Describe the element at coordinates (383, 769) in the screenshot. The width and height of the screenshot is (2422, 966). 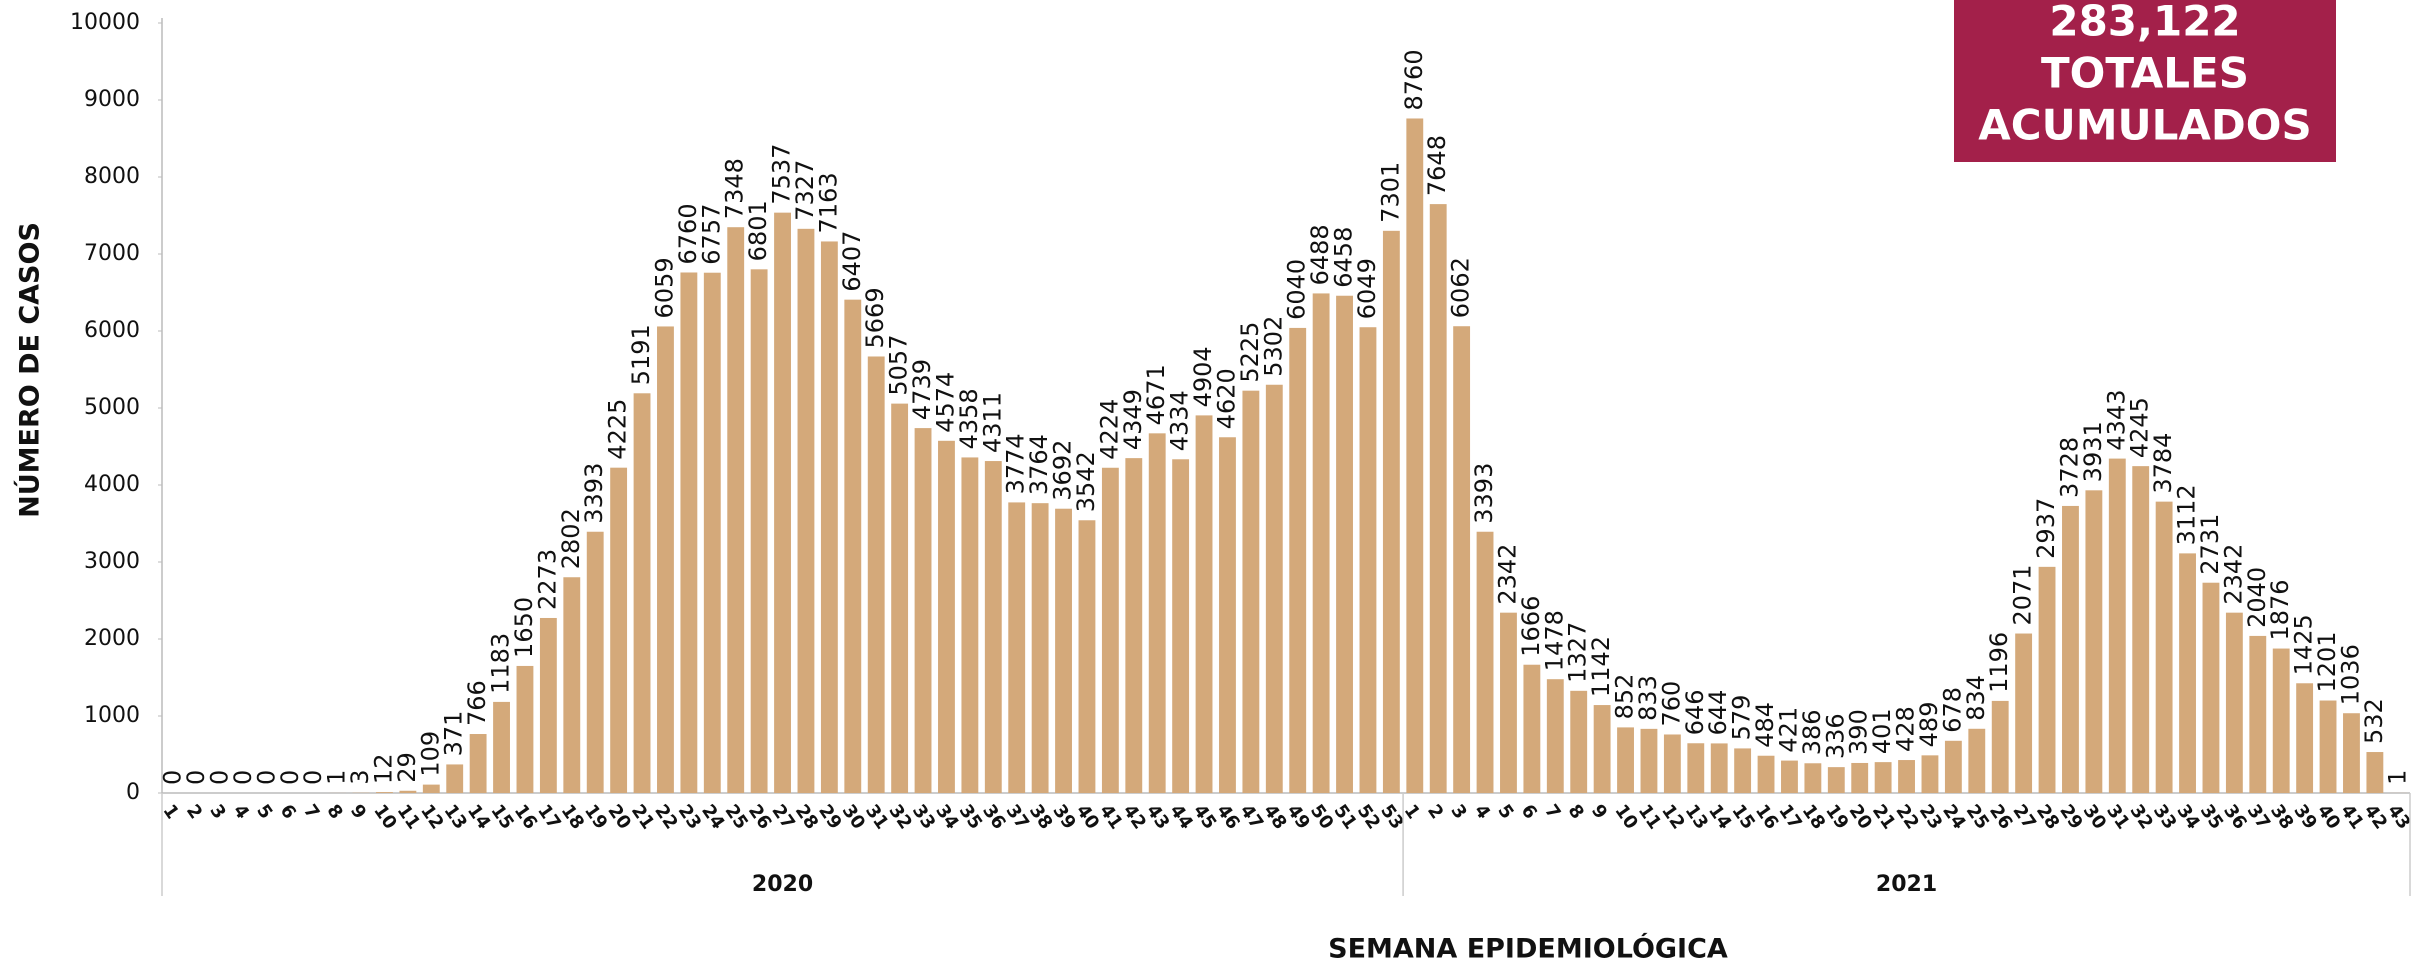
I see `value-label: 12` at that location.